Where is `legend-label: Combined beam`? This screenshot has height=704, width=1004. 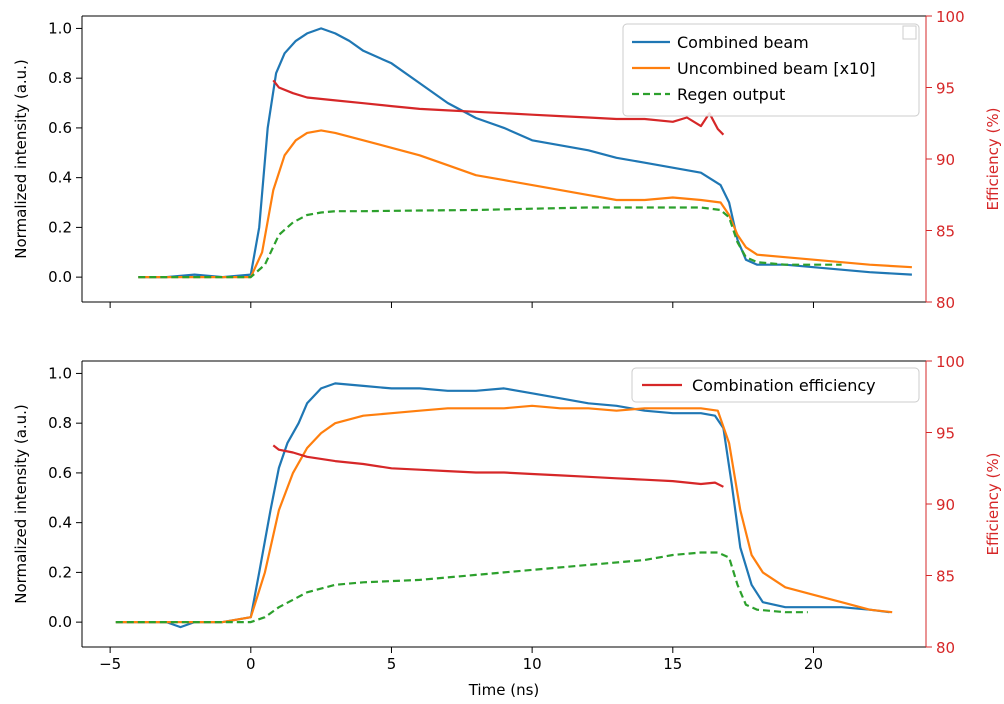 legend-label: Combined beam is located at coordinates (743, 42).